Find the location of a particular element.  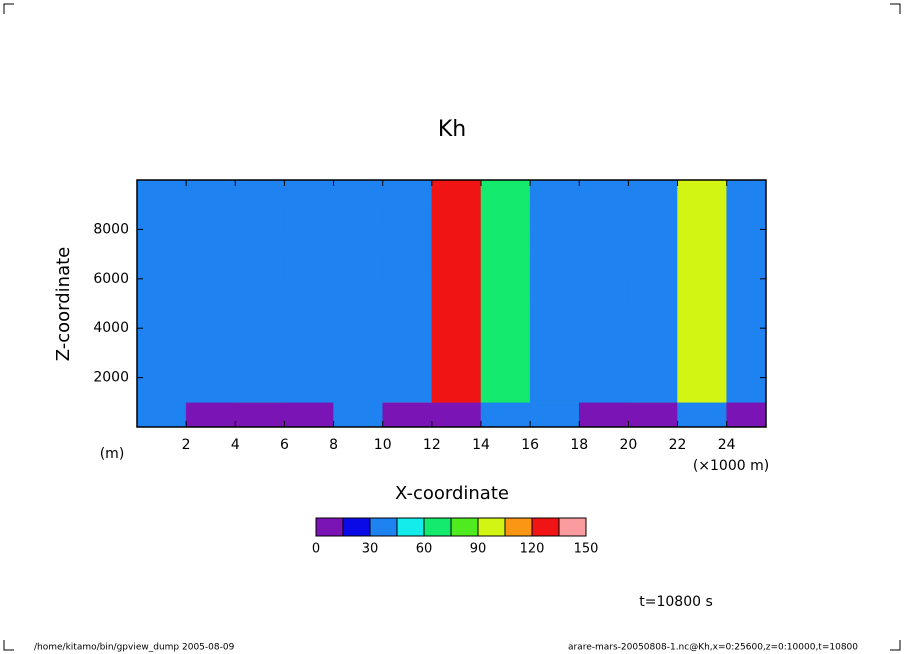

colorbar-label: 30 is located at coordinates (370, 549).